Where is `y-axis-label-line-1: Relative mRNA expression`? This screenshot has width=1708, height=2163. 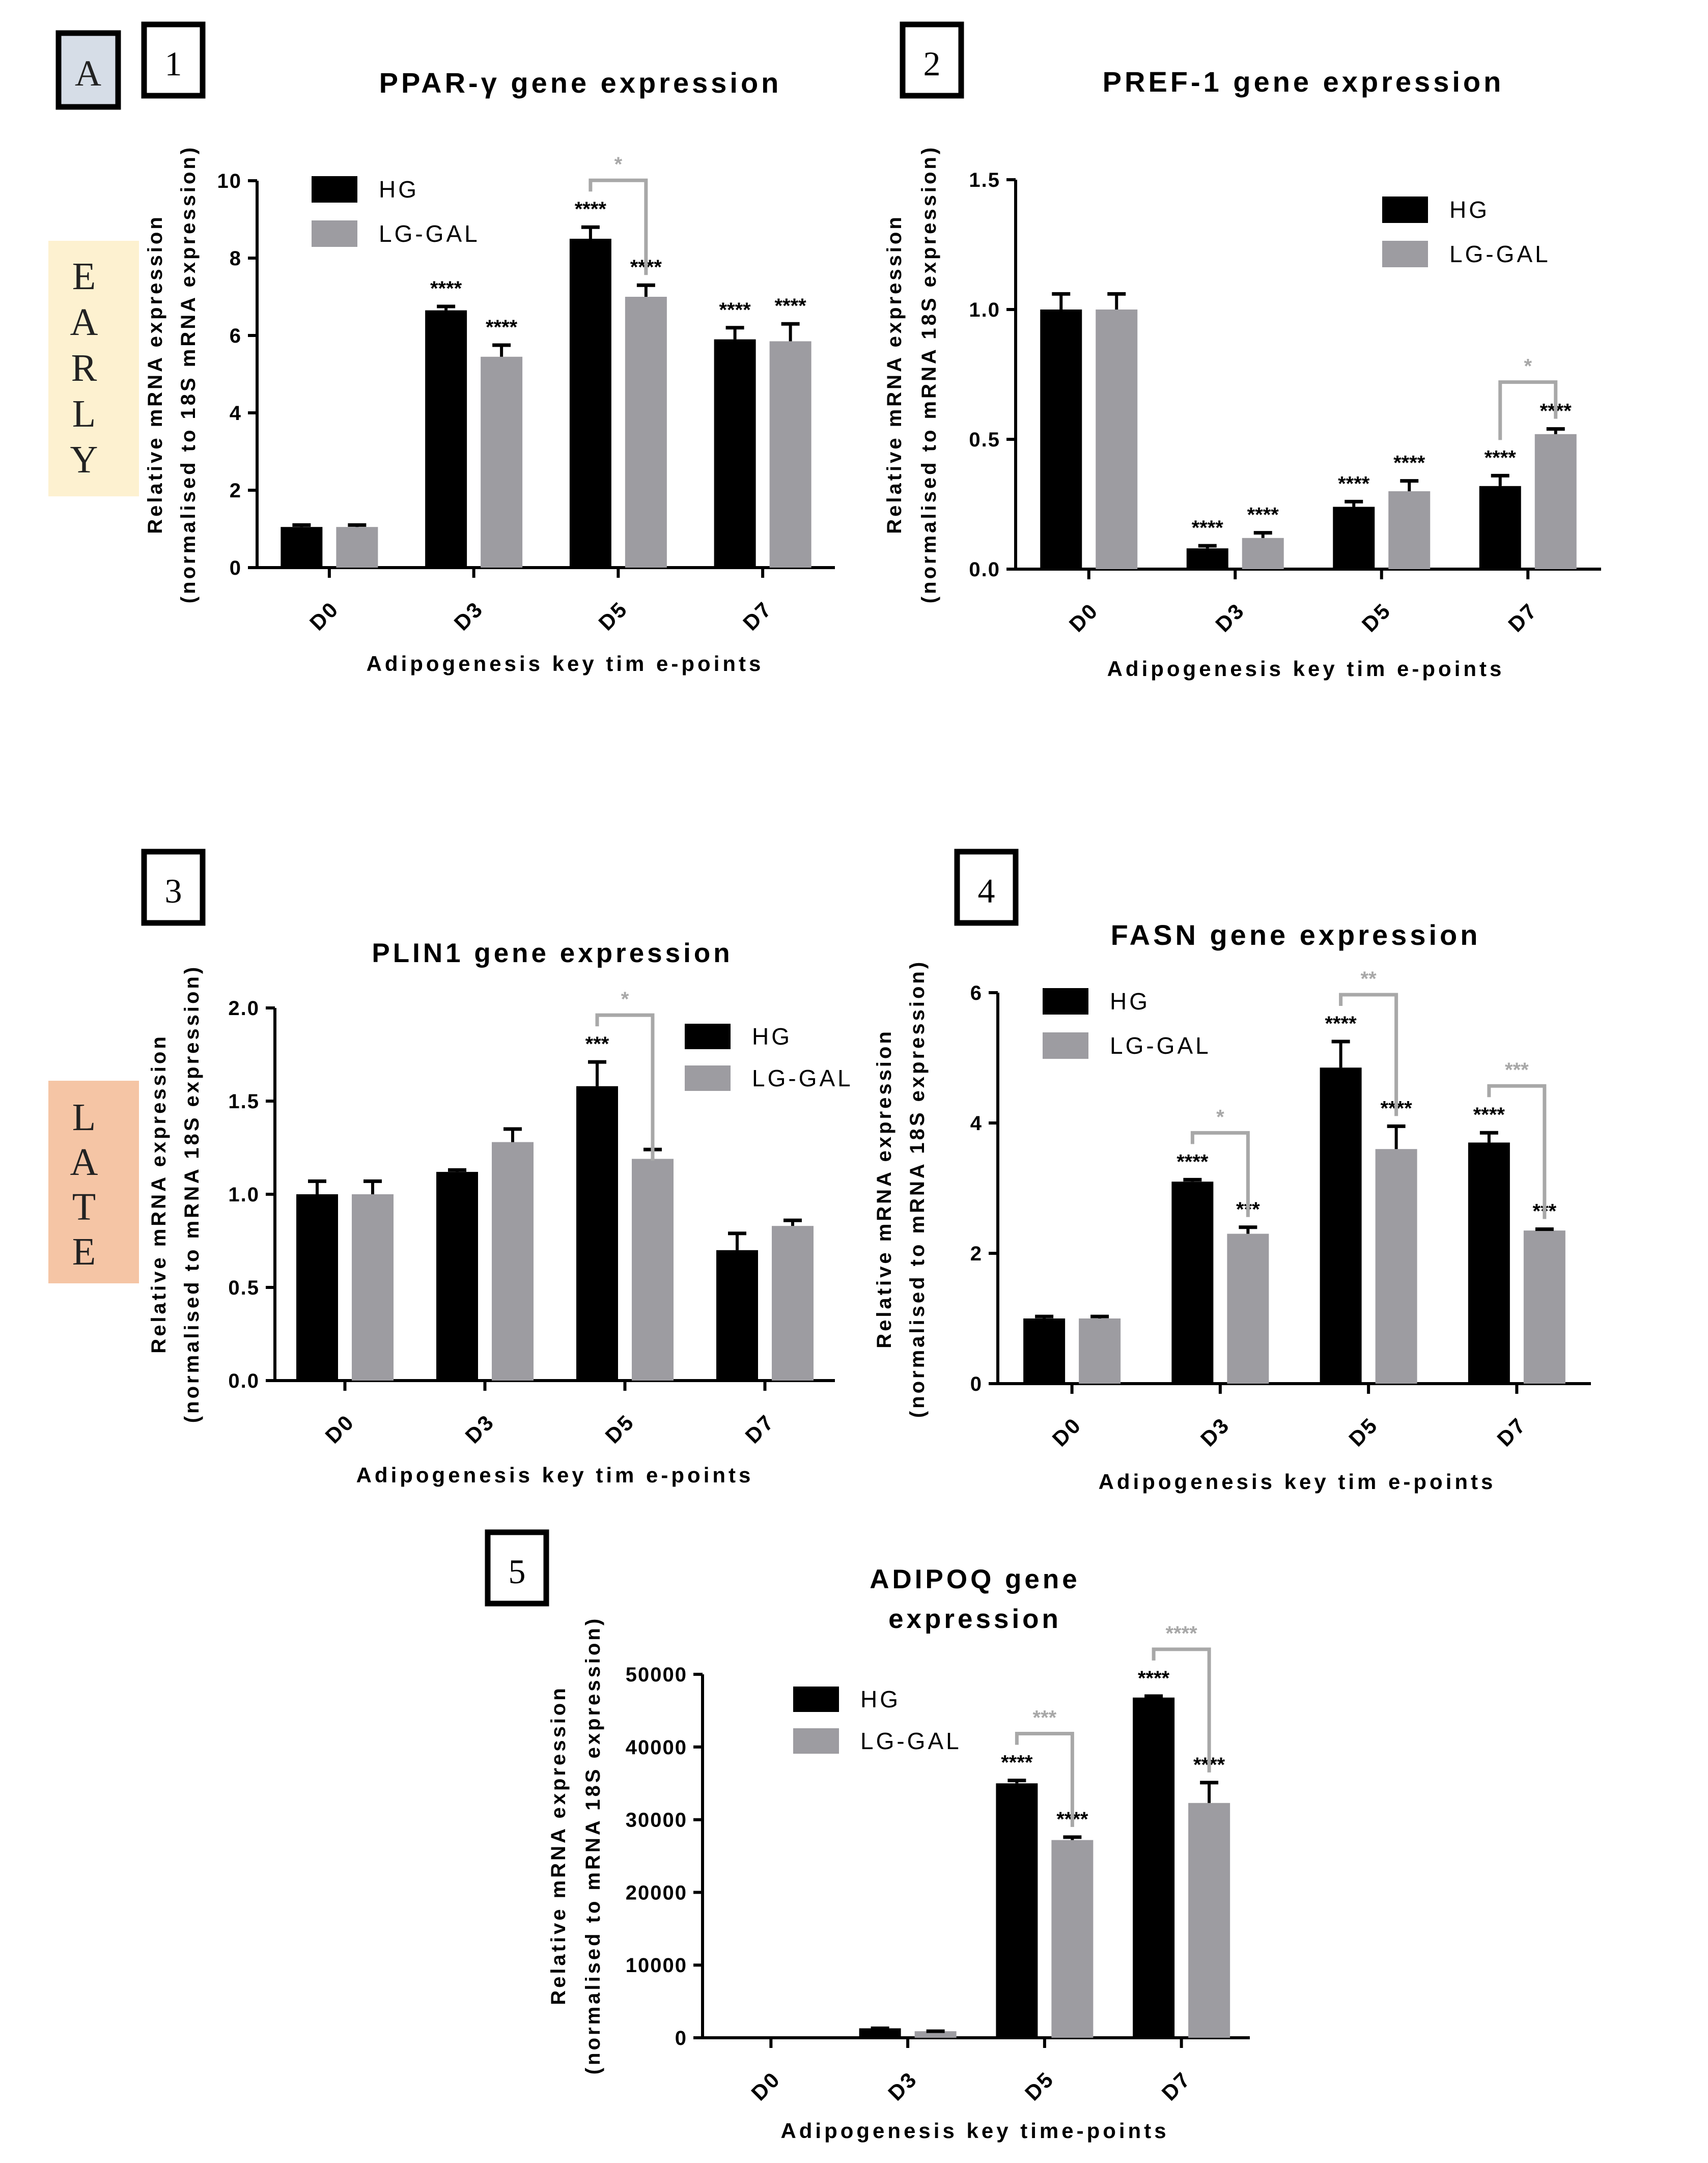 y-axis-label-line-1: Relative mRNA expression is located at coordinates (894, 374).